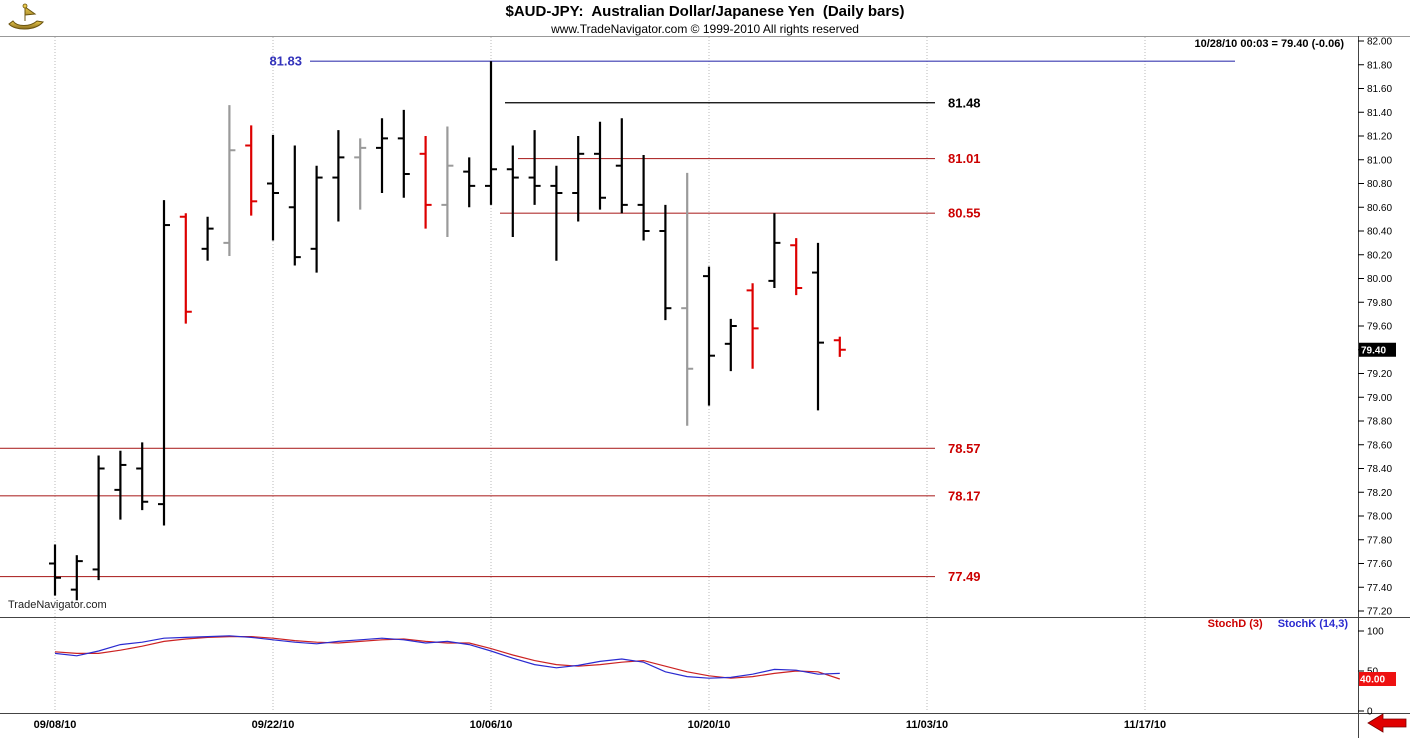 Image resolution: width=1410 pixels, height=738 pixels. I want to click on level-label: 77.49, so click(964, 576).